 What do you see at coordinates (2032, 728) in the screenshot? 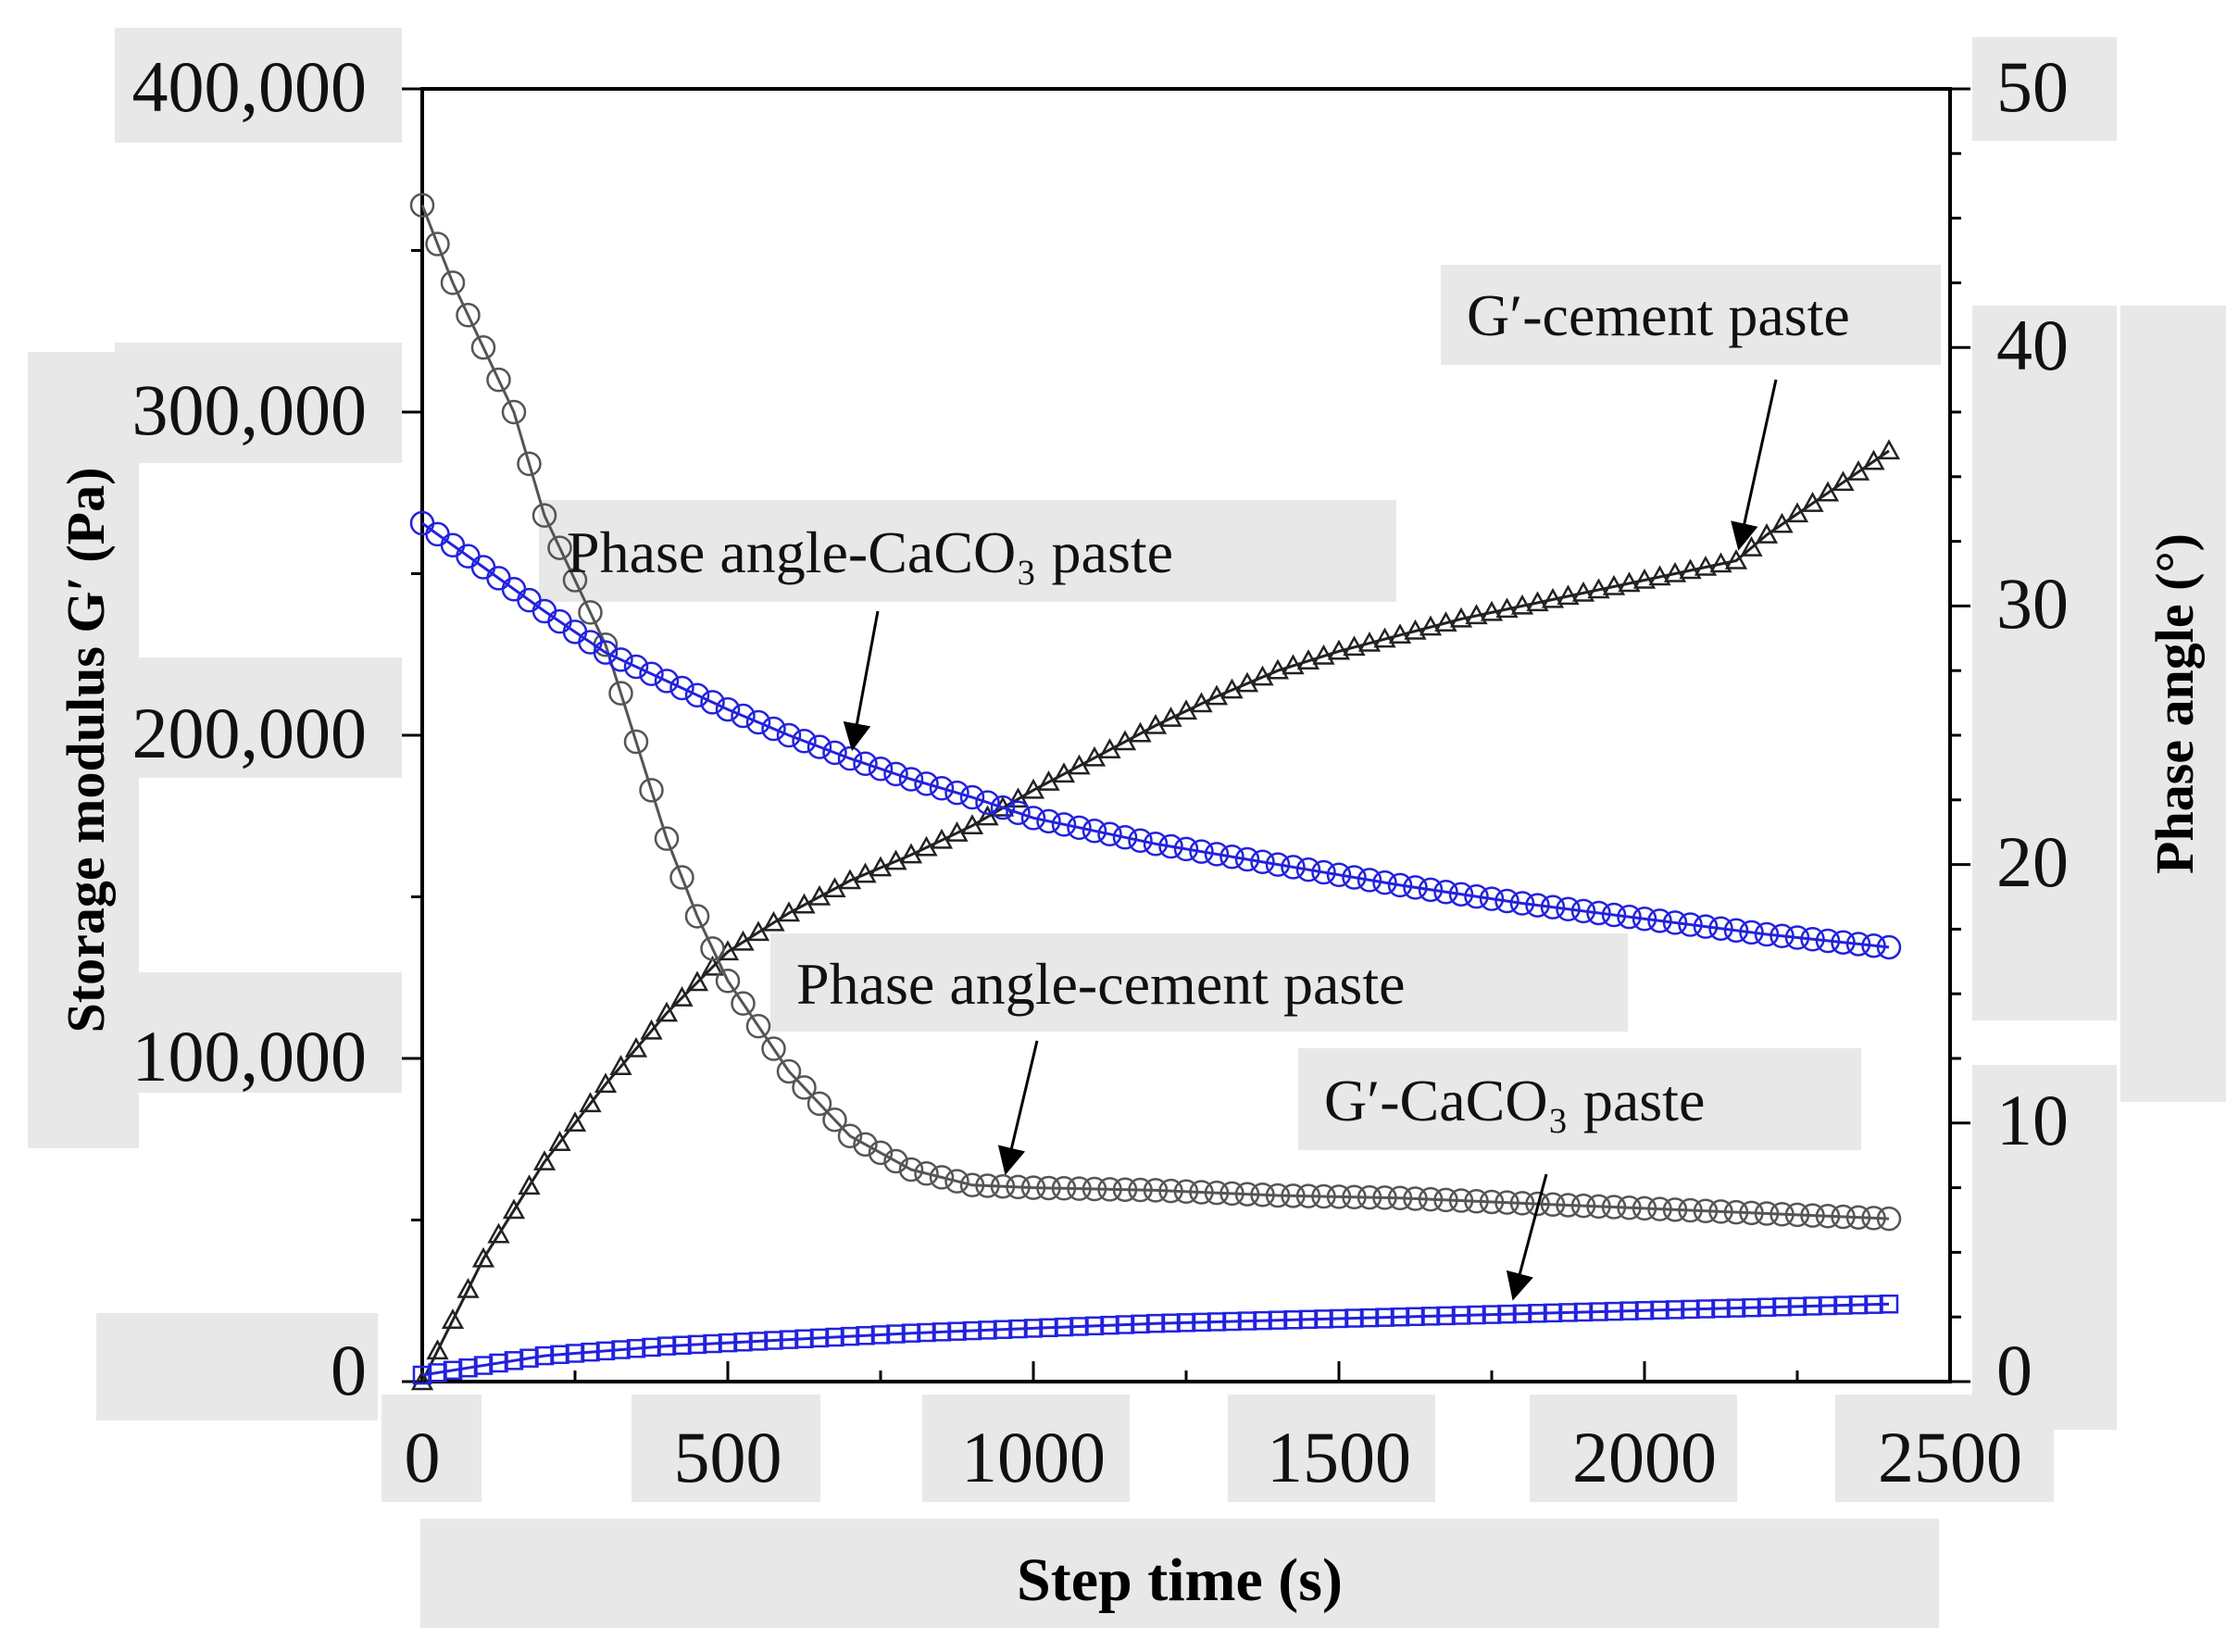
I see `y-right-tick-labels: 0 10 20 30 40 50` at bounding box center [2032, 728].